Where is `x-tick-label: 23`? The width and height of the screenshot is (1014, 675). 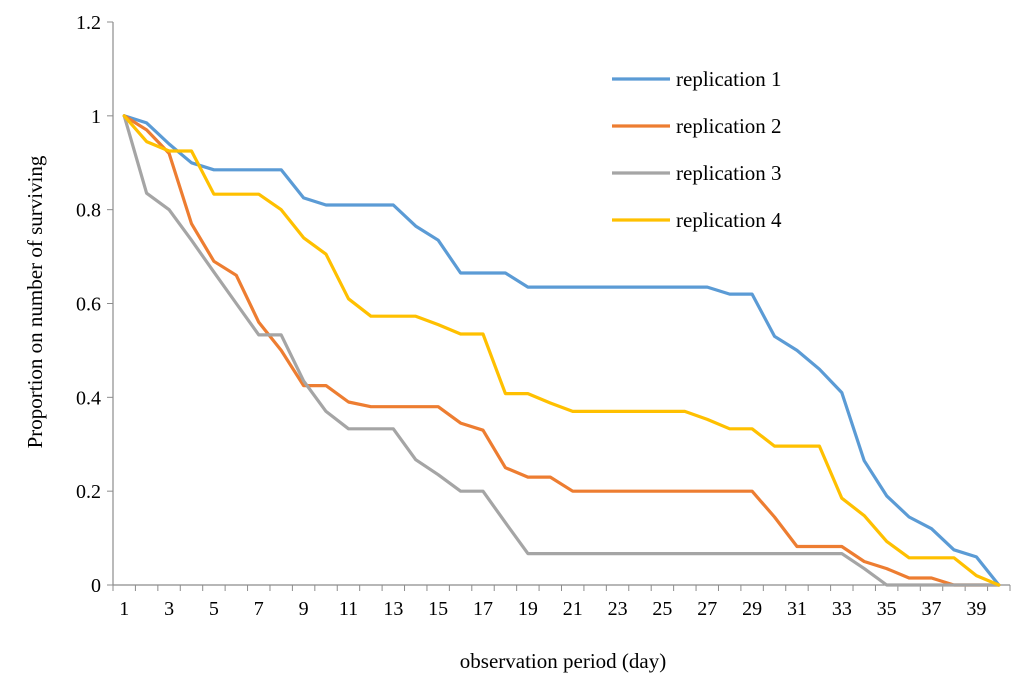 x-tick-label: 23 is located at coordinates (618, 609).